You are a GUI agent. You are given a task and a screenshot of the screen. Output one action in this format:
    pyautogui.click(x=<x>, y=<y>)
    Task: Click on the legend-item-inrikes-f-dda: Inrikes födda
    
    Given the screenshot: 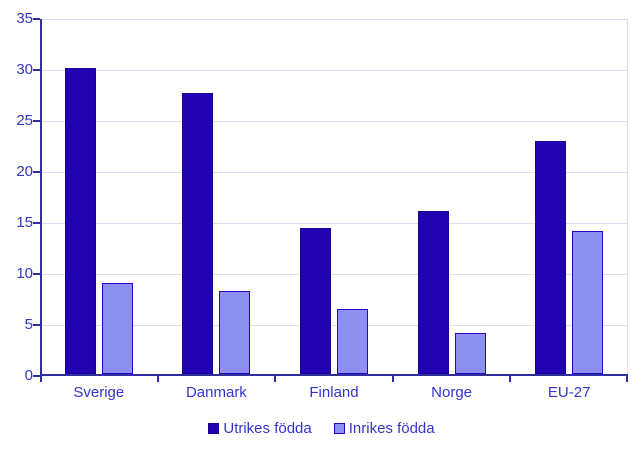 What is the action you would take?
    pyautogui.click(x=384, y=428)
    